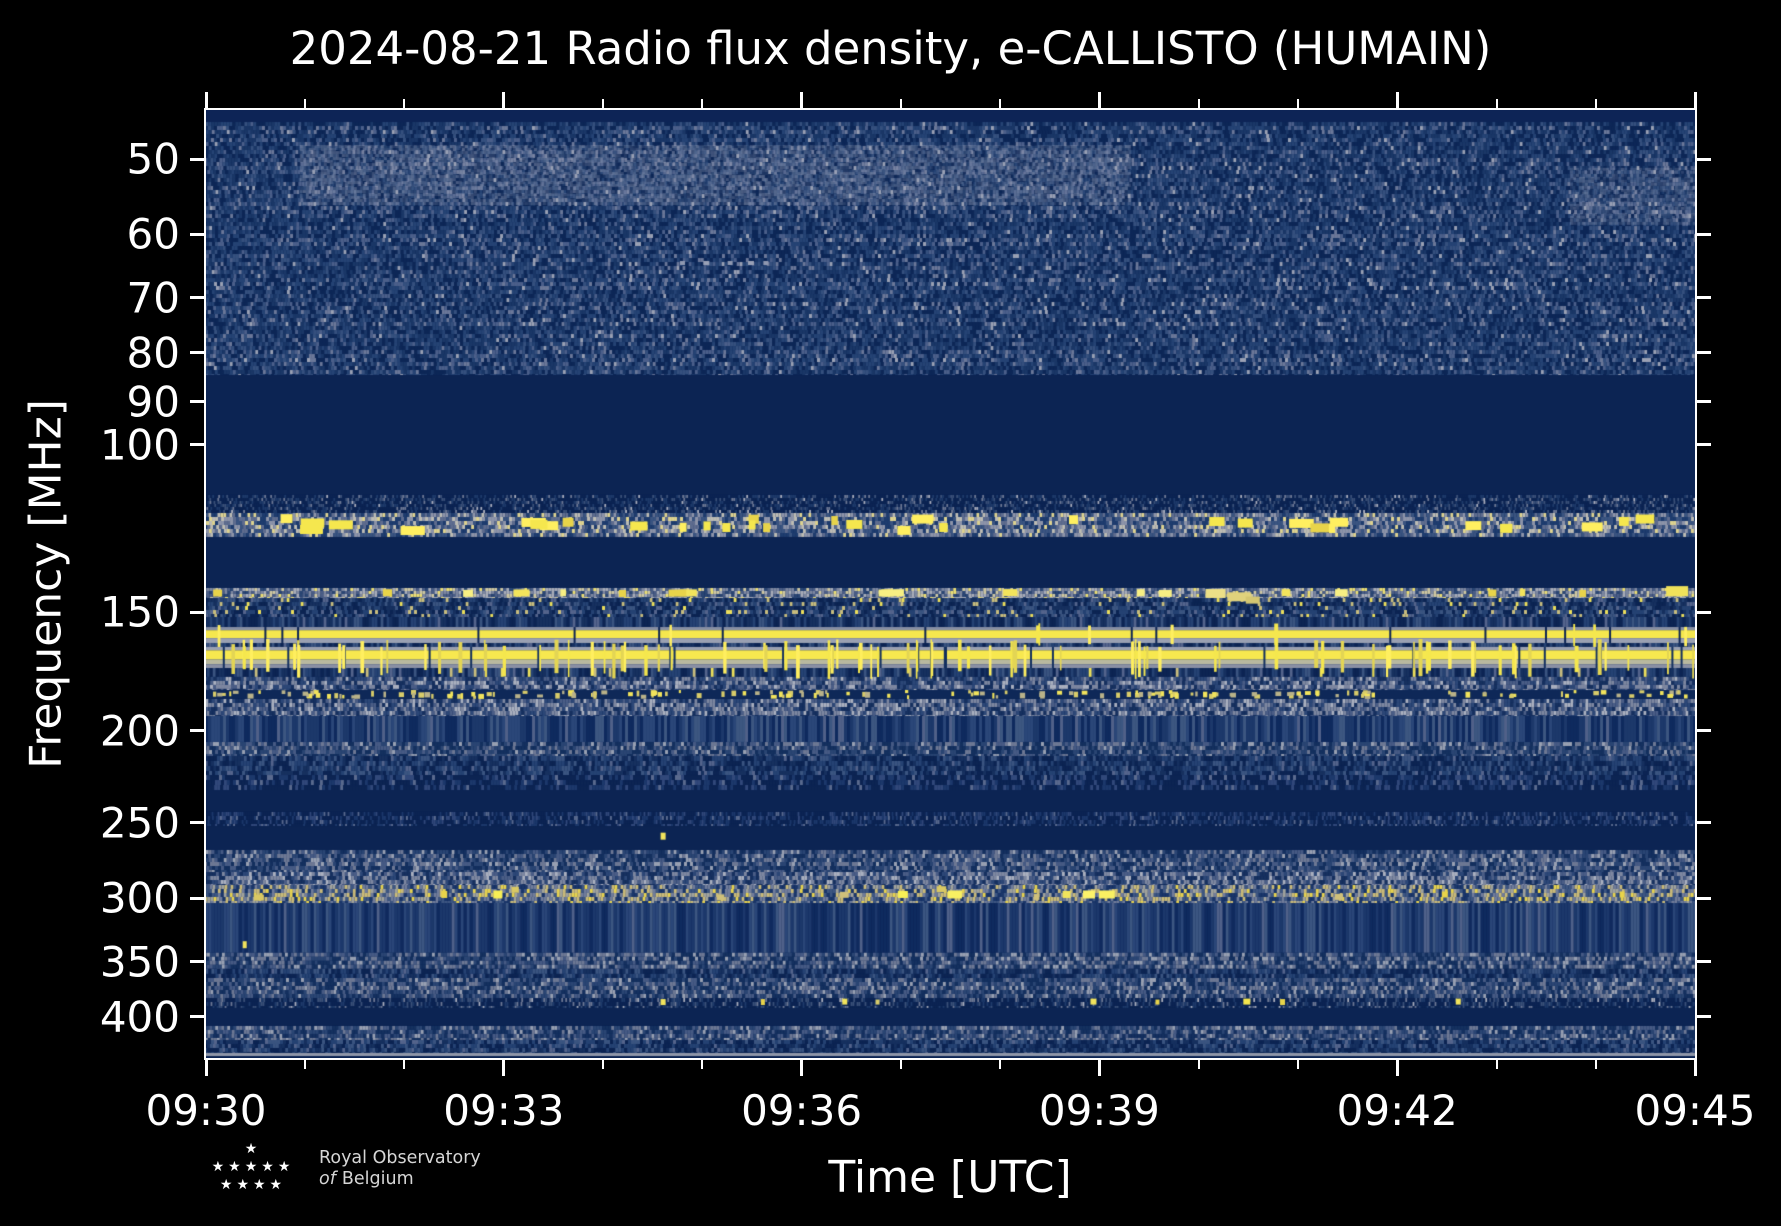 The height and width of the screenshot is (1226, 1781). I want to click on y-tick-label: 70, so click(153, 298).